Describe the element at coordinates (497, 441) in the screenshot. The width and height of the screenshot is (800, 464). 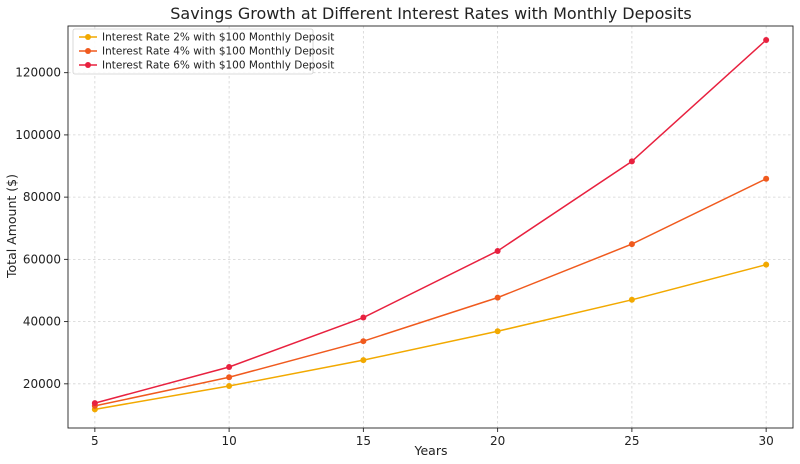
I see `x-tick-label: 20` at that location.